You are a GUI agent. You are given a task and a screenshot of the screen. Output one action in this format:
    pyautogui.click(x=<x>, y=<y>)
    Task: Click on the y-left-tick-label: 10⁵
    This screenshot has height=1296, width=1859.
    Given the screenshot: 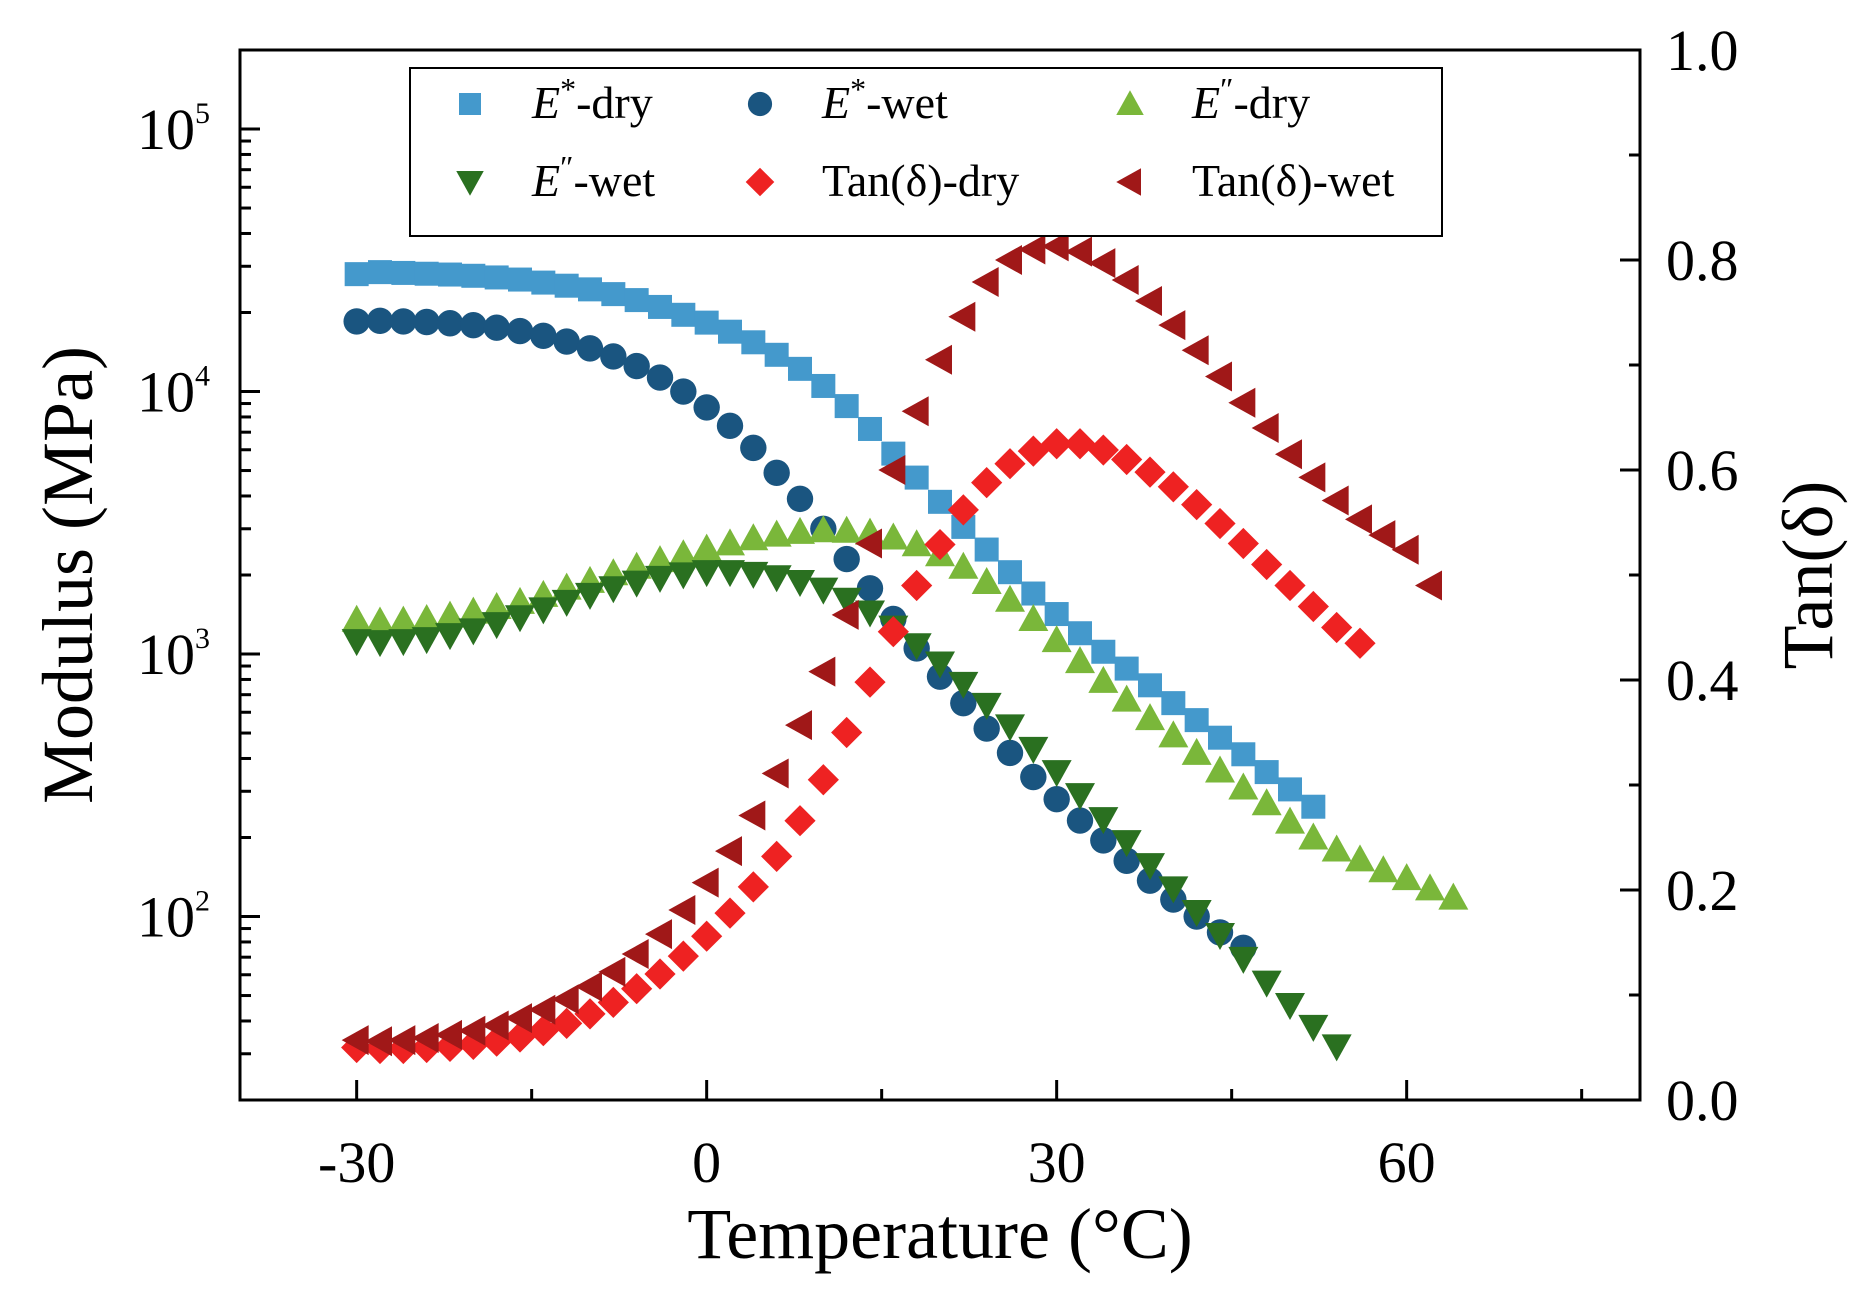 What is the action you would take?
    pyautogui.click(x=173, y=129)
    